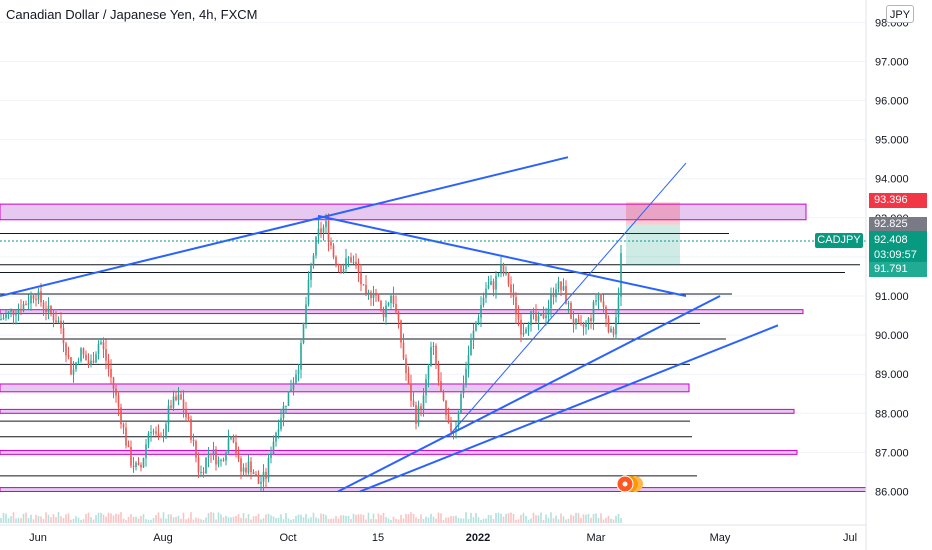 The width and height of the screenshot is (932, 550). What do you see at coordinates (892, 375) in the screenshot?
I see `price-tick-label: 89.000` at bounding box center [892, 375].